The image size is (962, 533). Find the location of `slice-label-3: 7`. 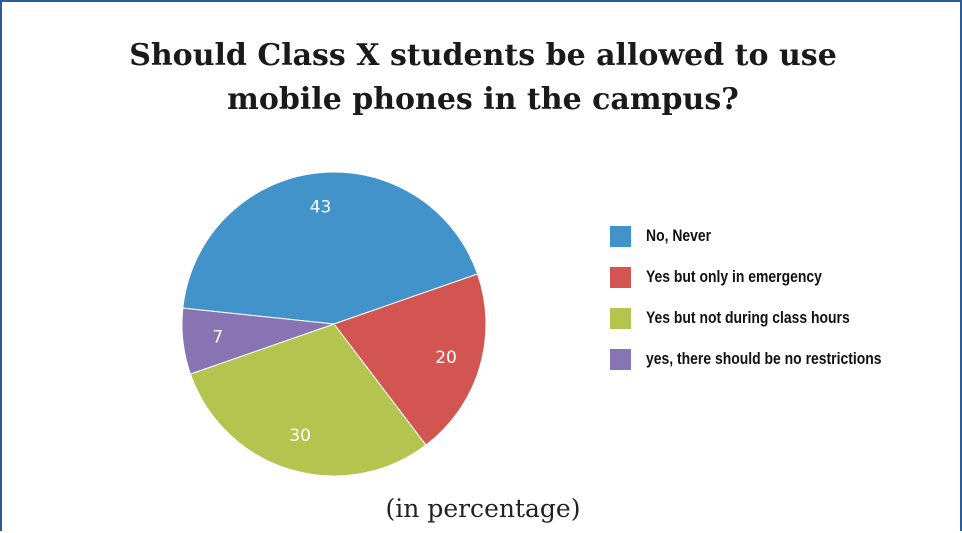

slice-label-3: 7 is located at coordinates (217, 337).